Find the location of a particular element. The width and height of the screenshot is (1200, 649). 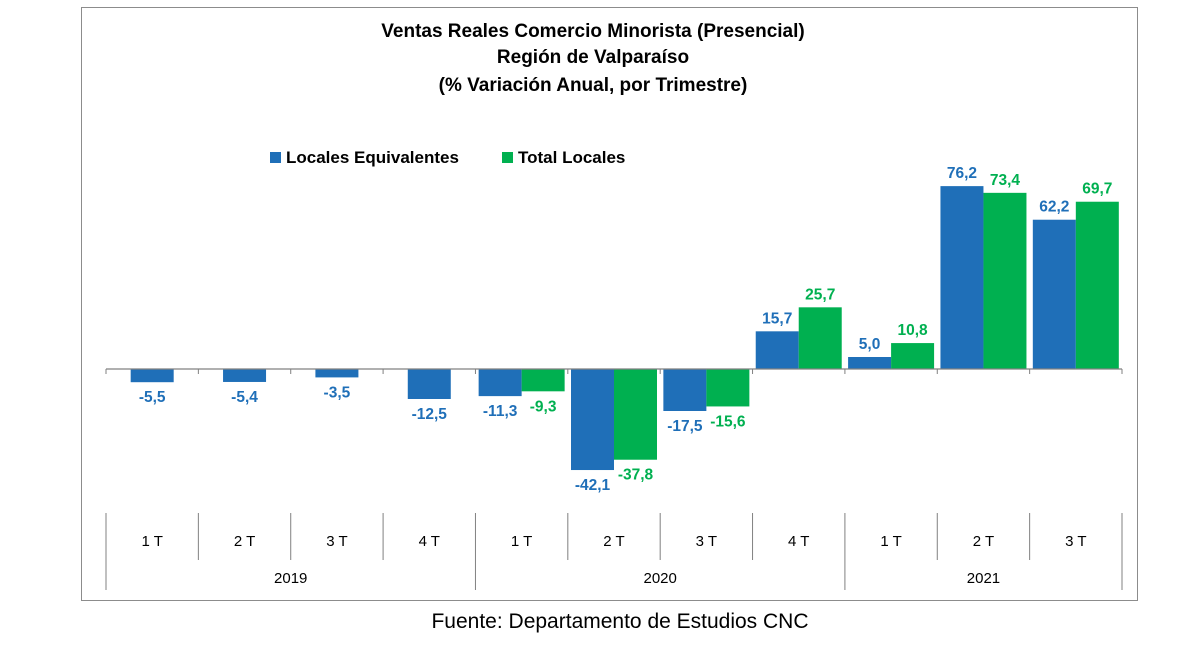

data-label-total-7: -15,6 is located at coordinates (728, 421).